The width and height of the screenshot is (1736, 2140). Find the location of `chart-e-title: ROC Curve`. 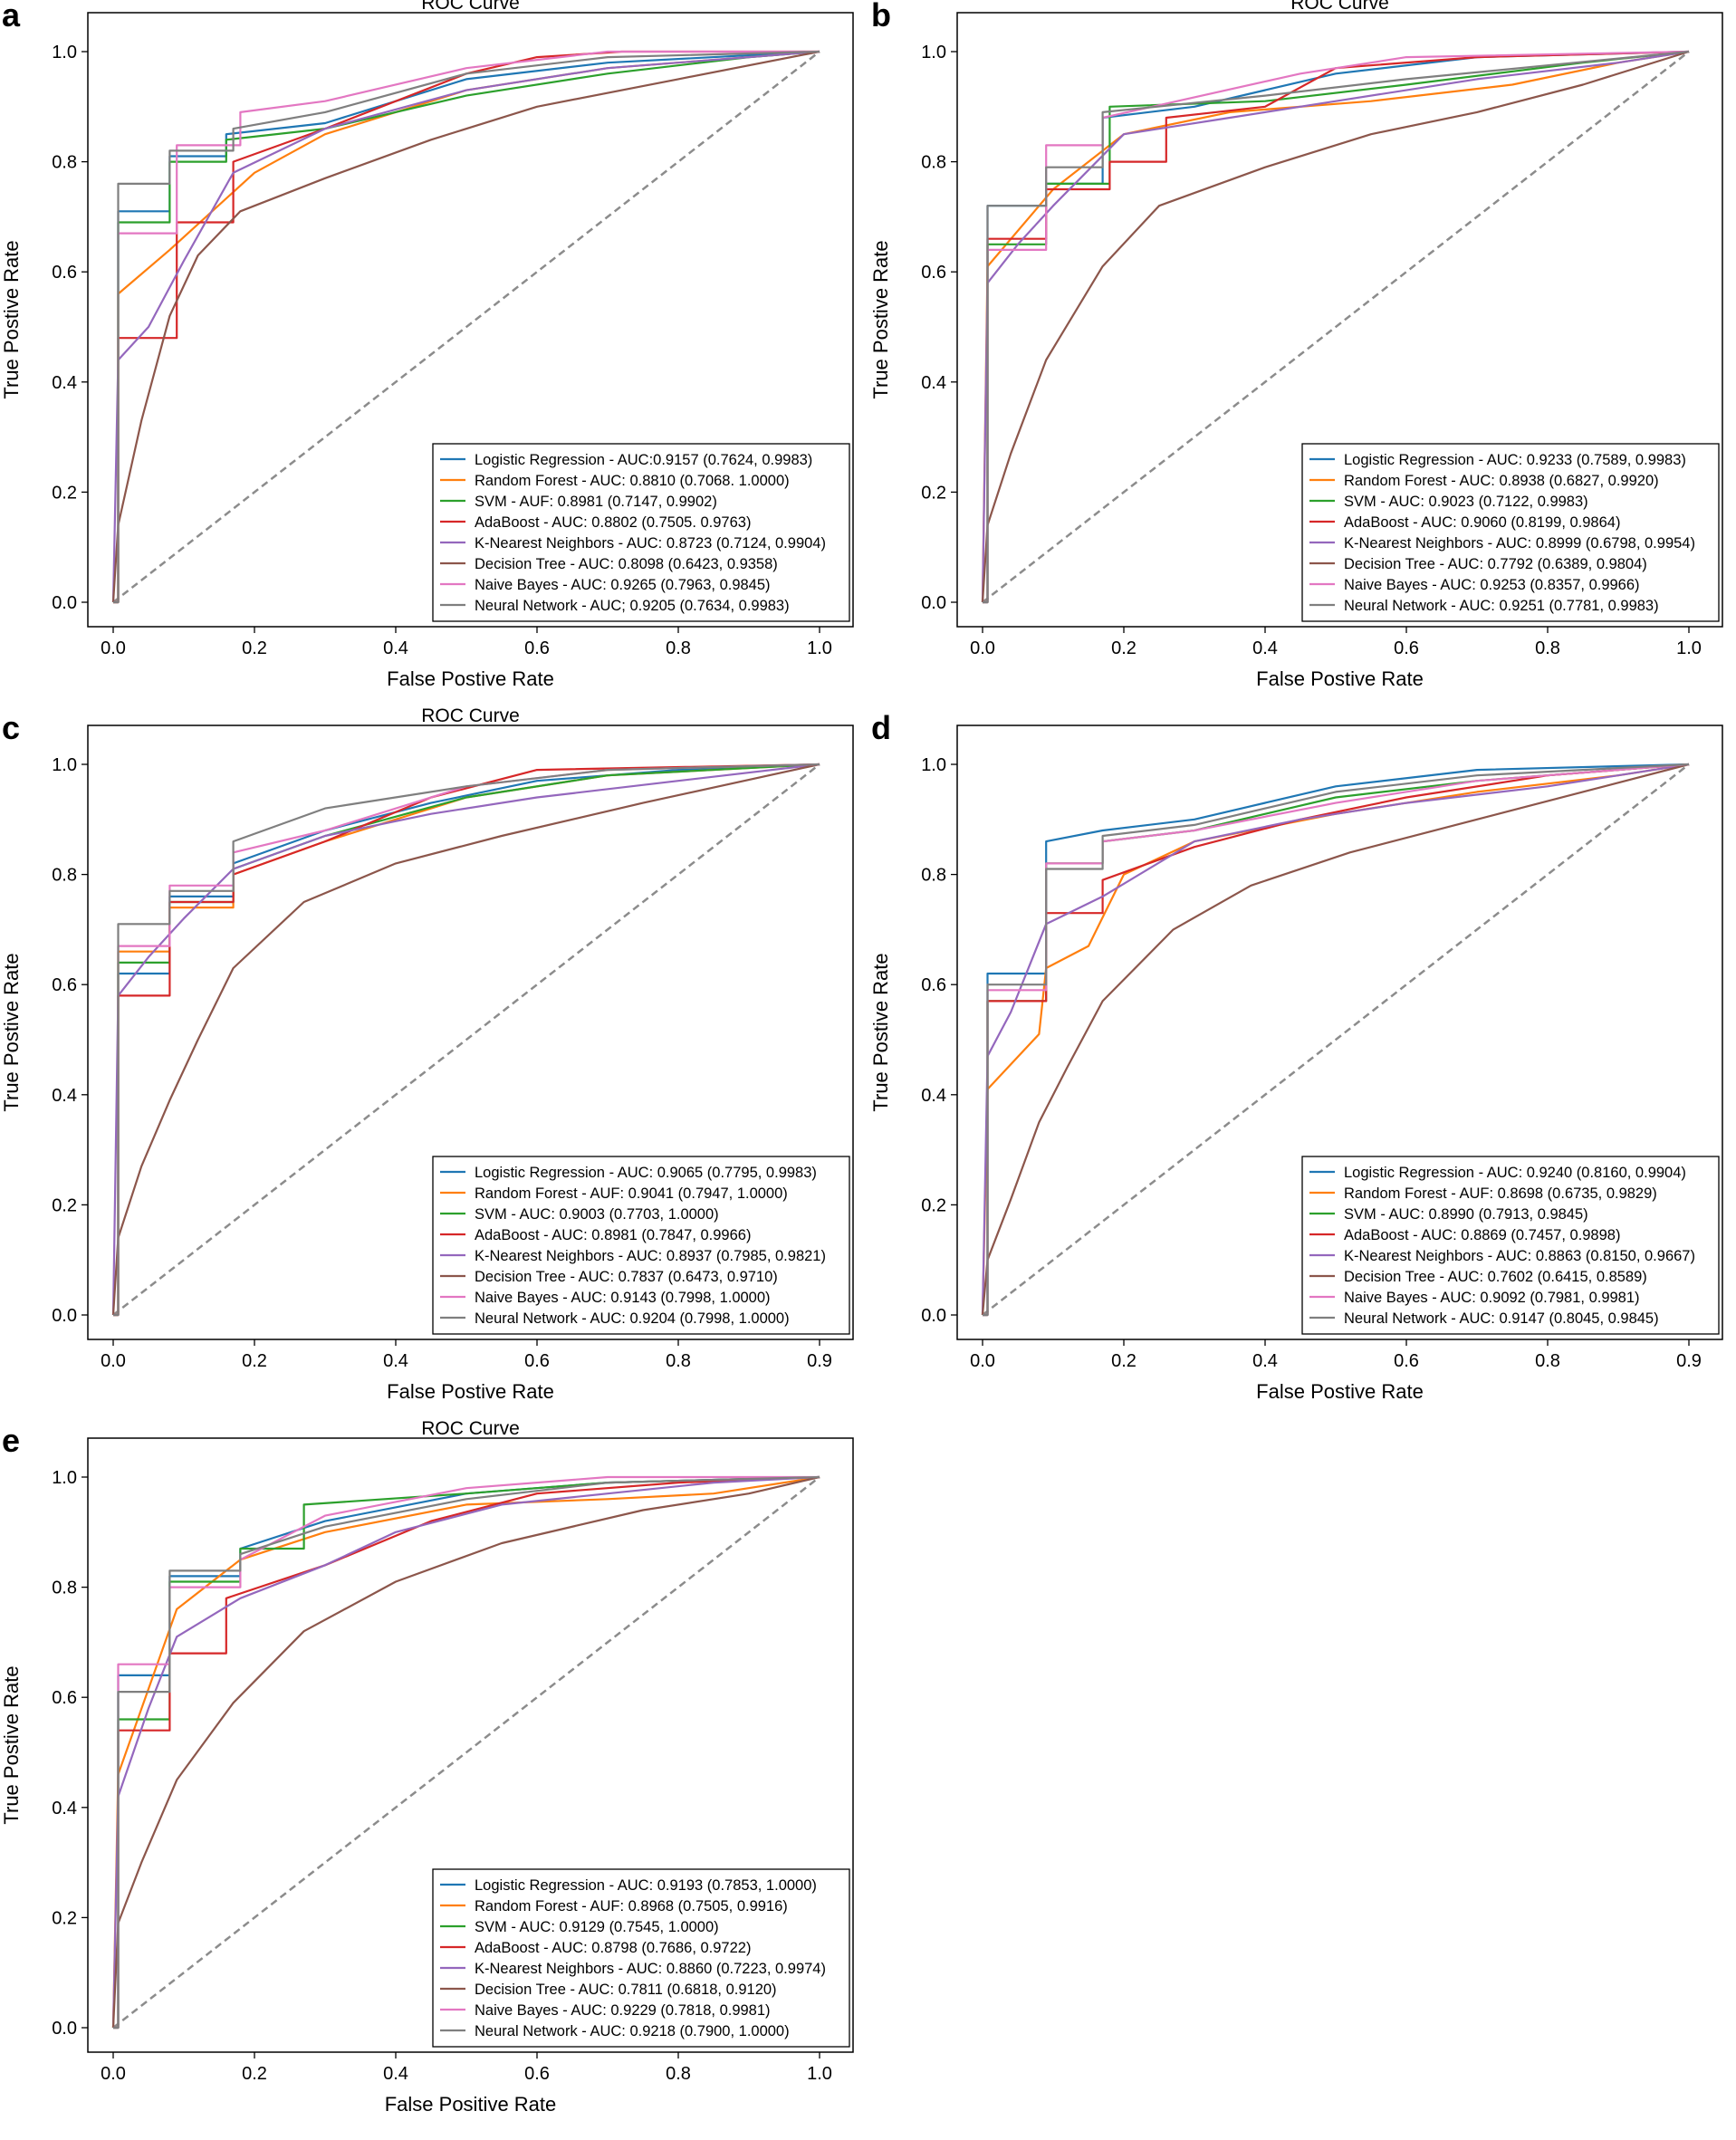

chart-e-title: ROC Curve is located at coordinates (470, 1428).